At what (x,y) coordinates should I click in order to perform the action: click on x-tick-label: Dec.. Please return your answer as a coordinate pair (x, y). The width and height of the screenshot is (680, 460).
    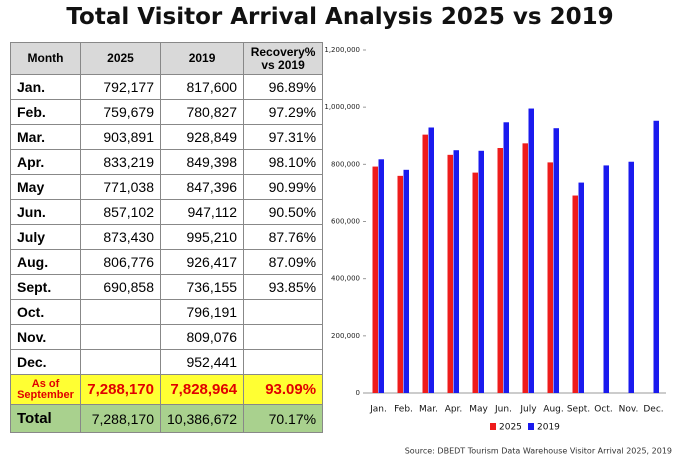
    Looking at the image, I should click on (653, 410).